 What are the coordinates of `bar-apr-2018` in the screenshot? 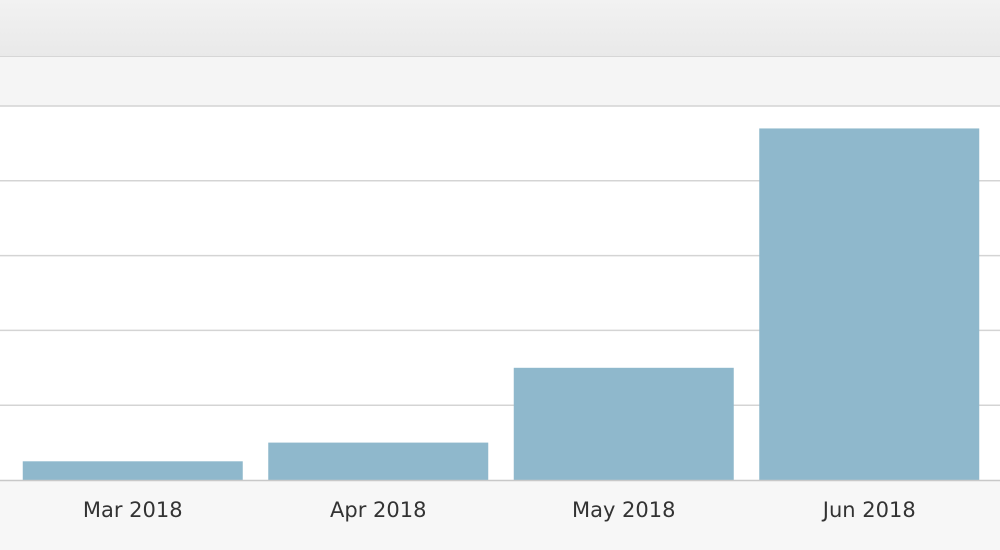 It's located at (378, 461).